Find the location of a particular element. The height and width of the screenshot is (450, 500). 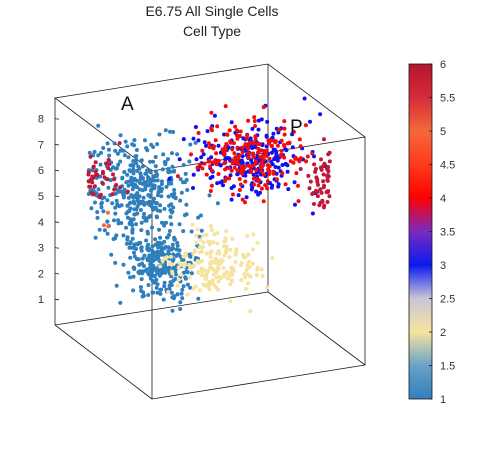

colorbar-tick-label: 1 is located at coordinates (443, 400).